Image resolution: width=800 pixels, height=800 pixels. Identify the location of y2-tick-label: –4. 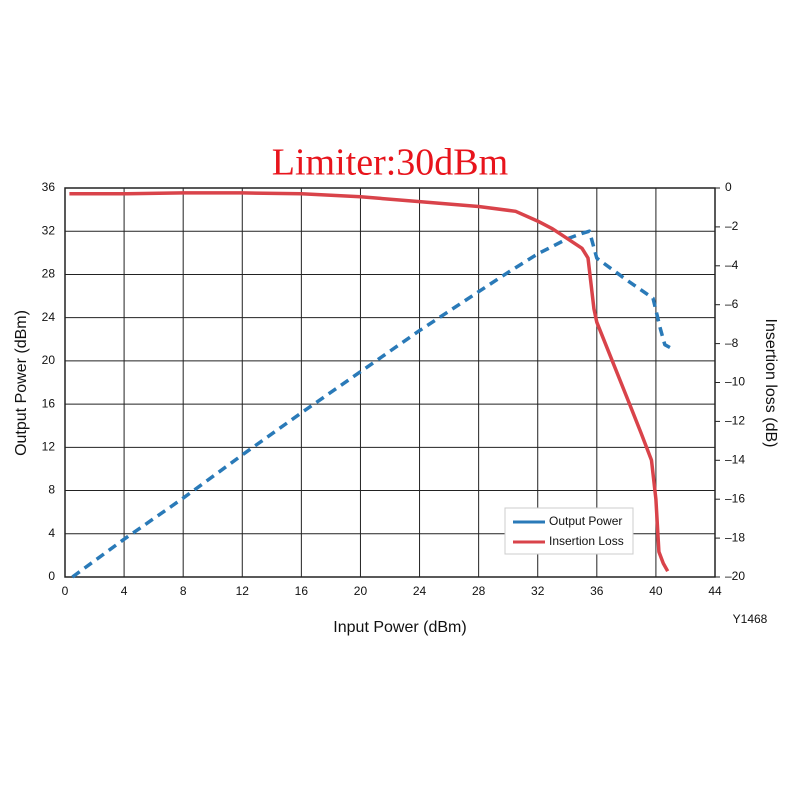
(732, 265).